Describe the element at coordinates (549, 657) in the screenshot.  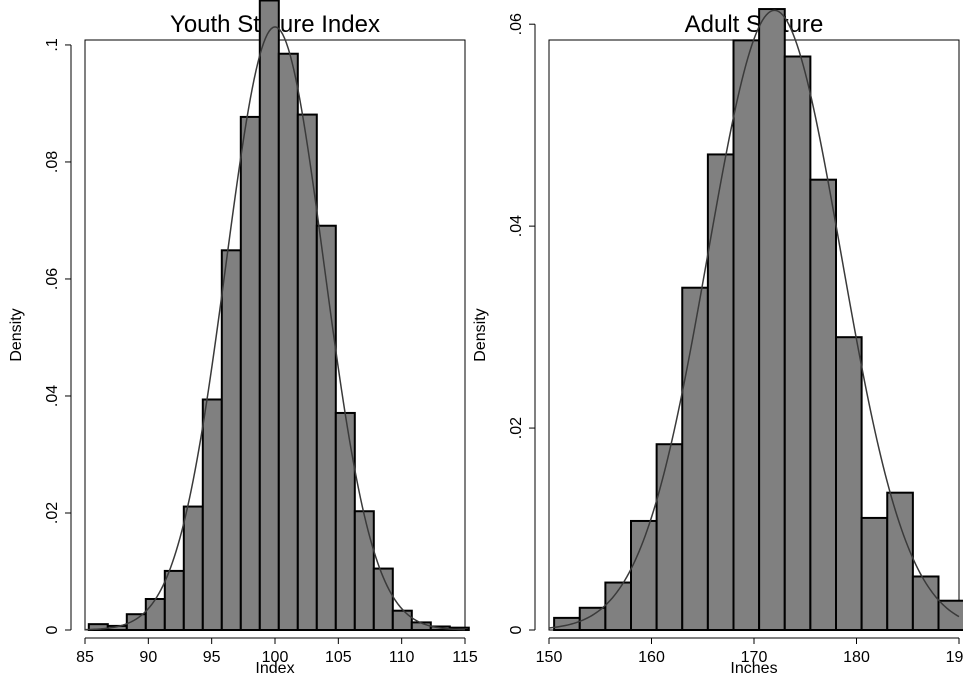
I see `x-tick-label: 150` at that location.